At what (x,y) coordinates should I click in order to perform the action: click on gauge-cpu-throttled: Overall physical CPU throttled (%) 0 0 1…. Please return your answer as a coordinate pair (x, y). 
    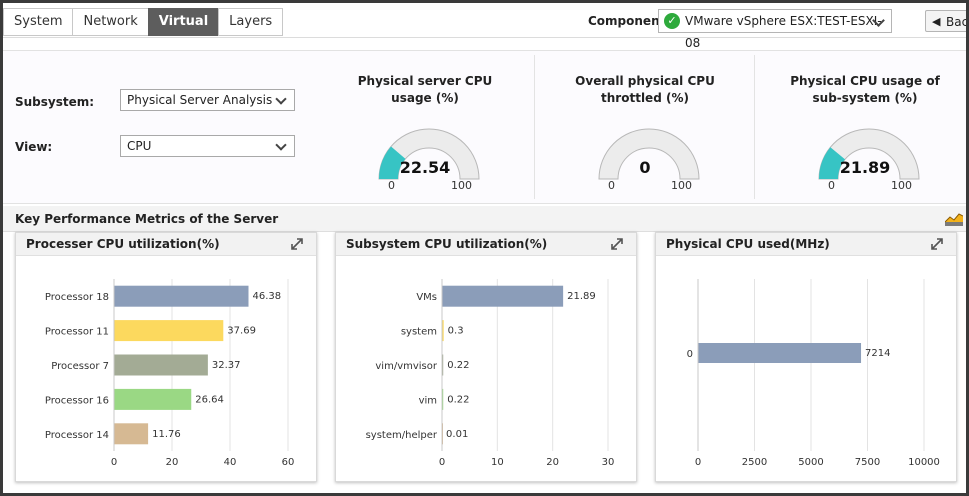
    Looking at the image, I should click on (645, 127).